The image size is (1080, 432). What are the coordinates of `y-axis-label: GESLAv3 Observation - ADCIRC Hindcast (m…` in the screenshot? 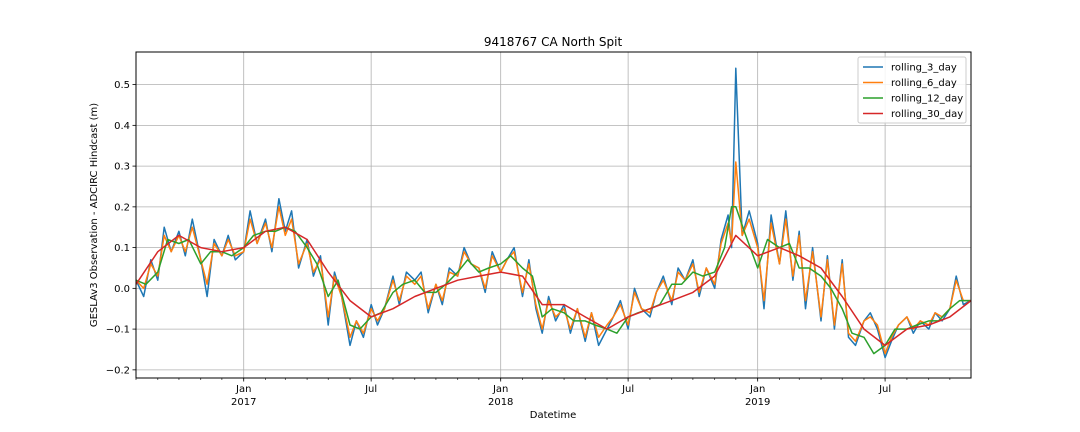 It's located at (94, 215).